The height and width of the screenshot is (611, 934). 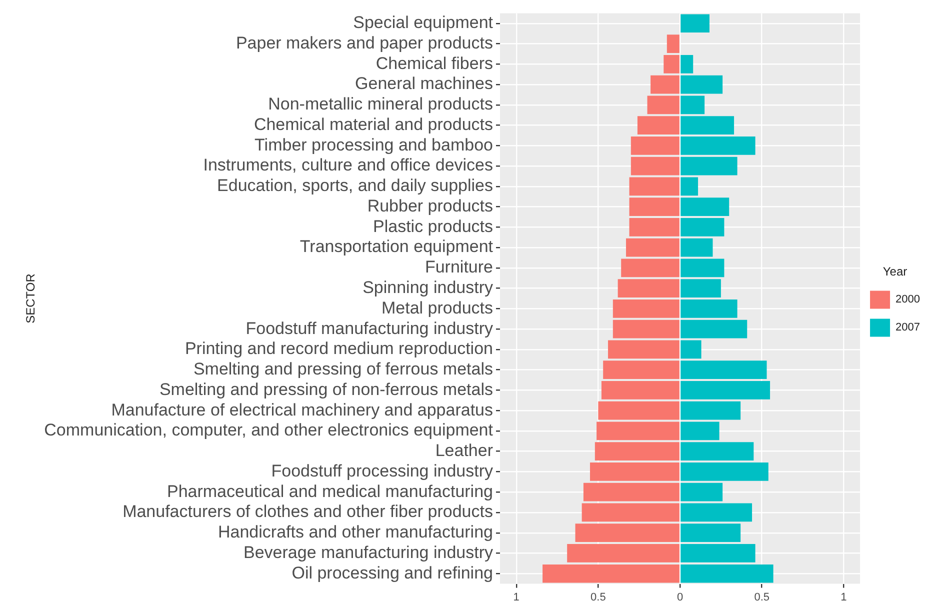 What do you see at coordinates (355, 532) in the screenshot?
I see `y-tick-label: Handicrafts and other manufacturing` at bounding box center [355, 532].